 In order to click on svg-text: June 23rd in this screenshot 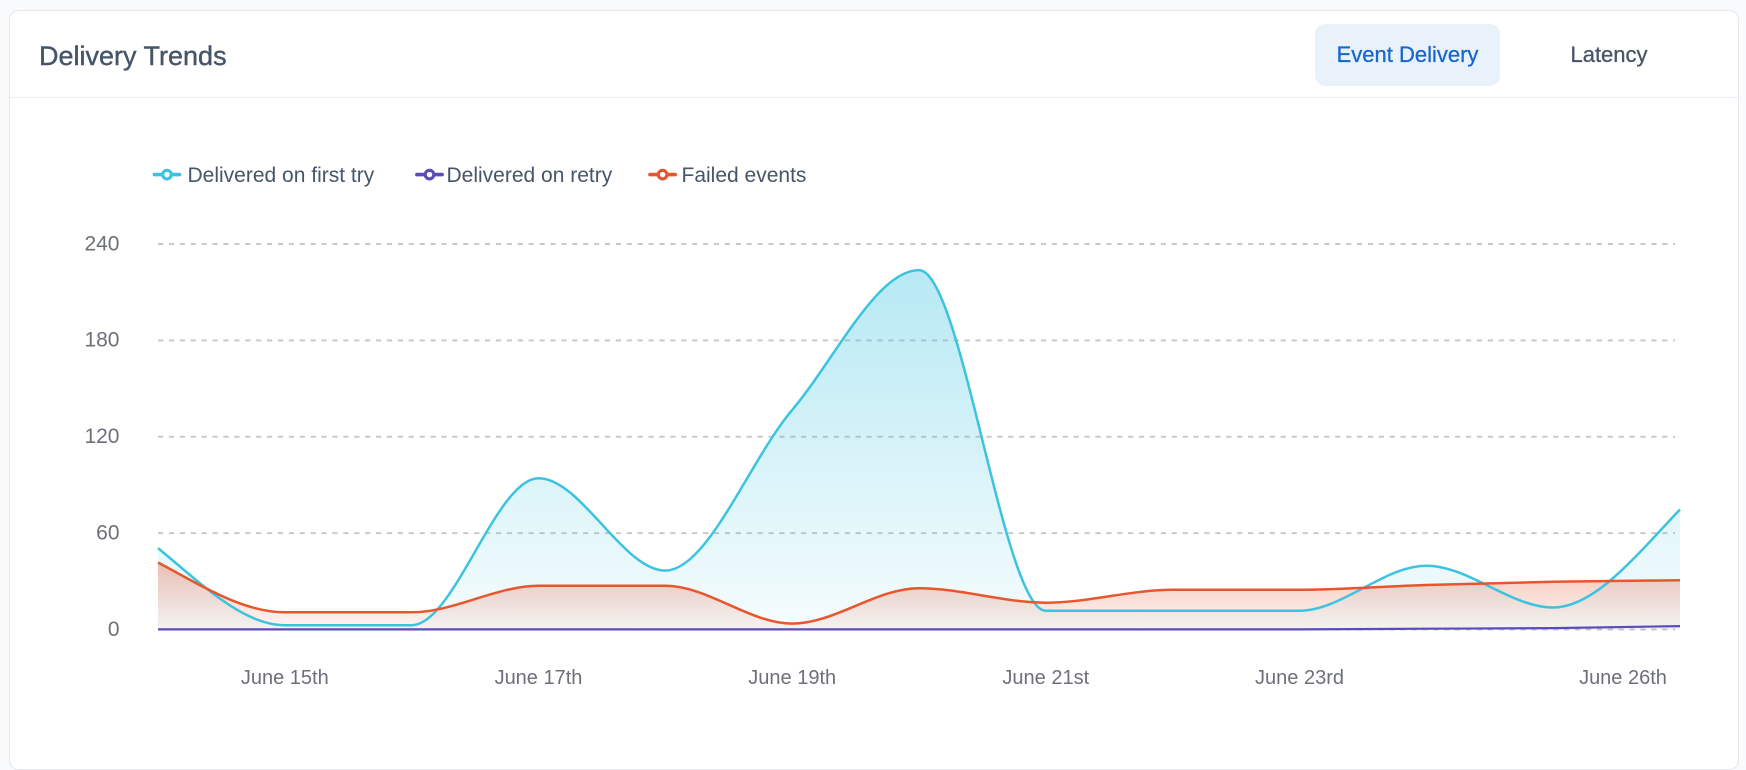, I will do `click(1299, 678)`.